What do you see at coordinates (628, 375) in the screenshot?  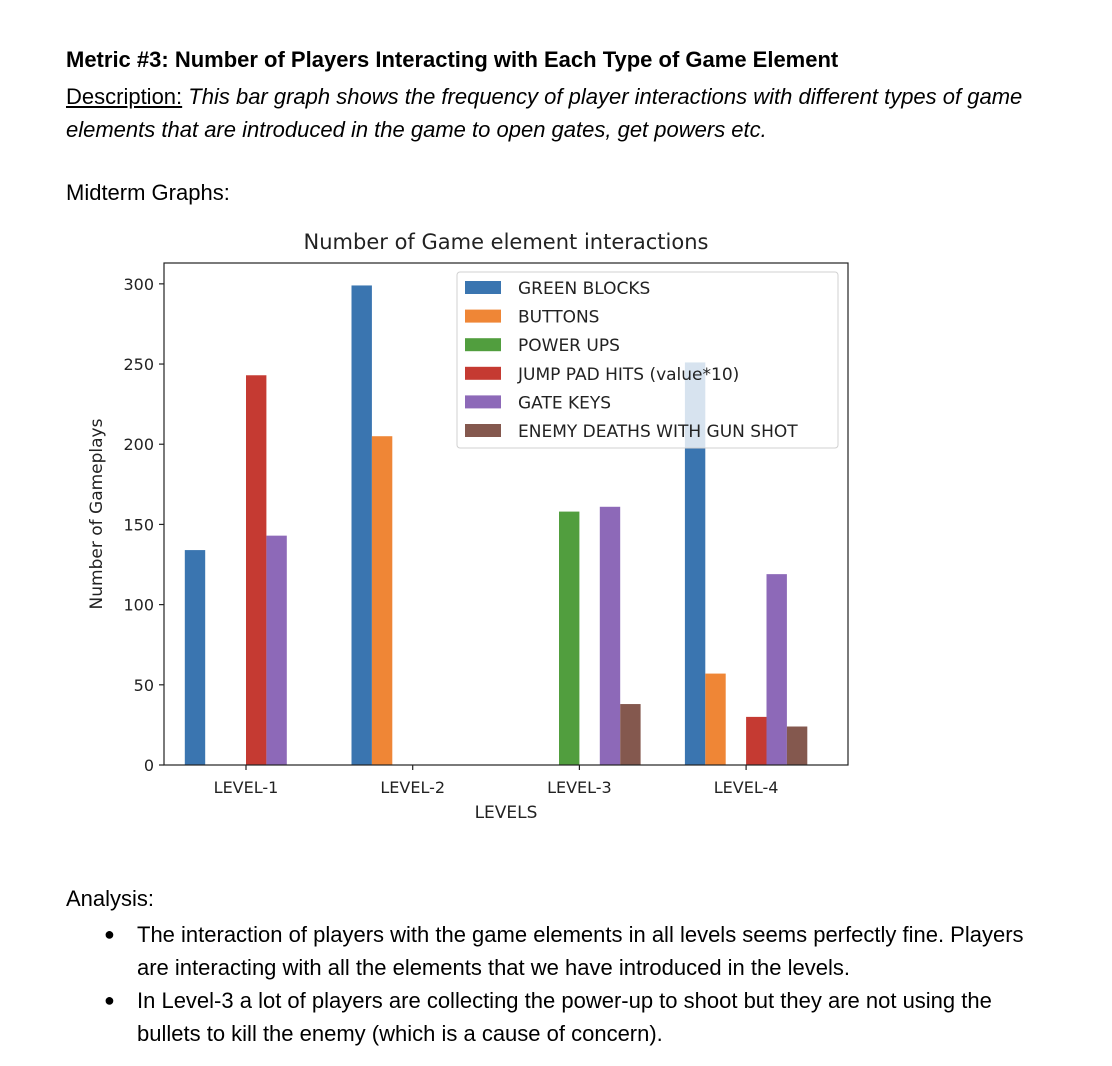 I see `legend-label: JUMP PAD HITS (value*10)` at bounding box center [628, 375].